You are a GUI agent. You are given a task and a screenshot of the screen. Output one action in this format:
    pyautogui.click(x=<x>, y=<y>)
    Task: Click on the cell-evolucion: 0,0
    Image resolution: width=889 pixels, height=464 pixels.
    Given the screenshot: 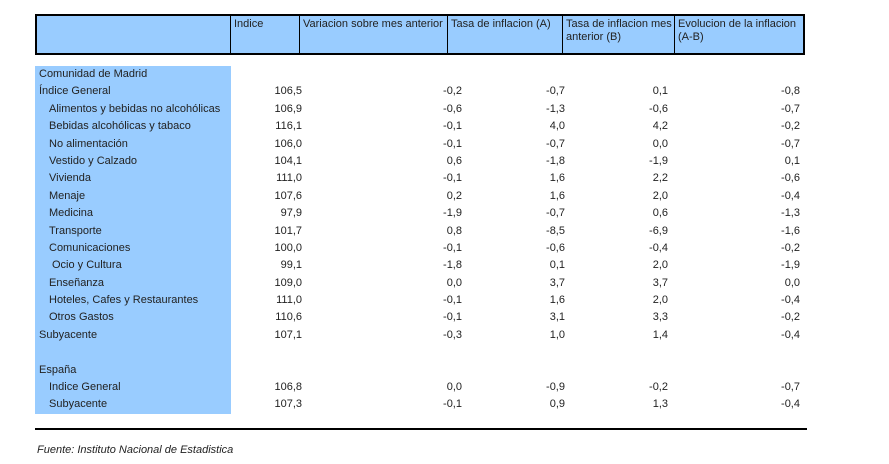 What is the action you would take?
    pyautogui.click(x=792, y=282)
    